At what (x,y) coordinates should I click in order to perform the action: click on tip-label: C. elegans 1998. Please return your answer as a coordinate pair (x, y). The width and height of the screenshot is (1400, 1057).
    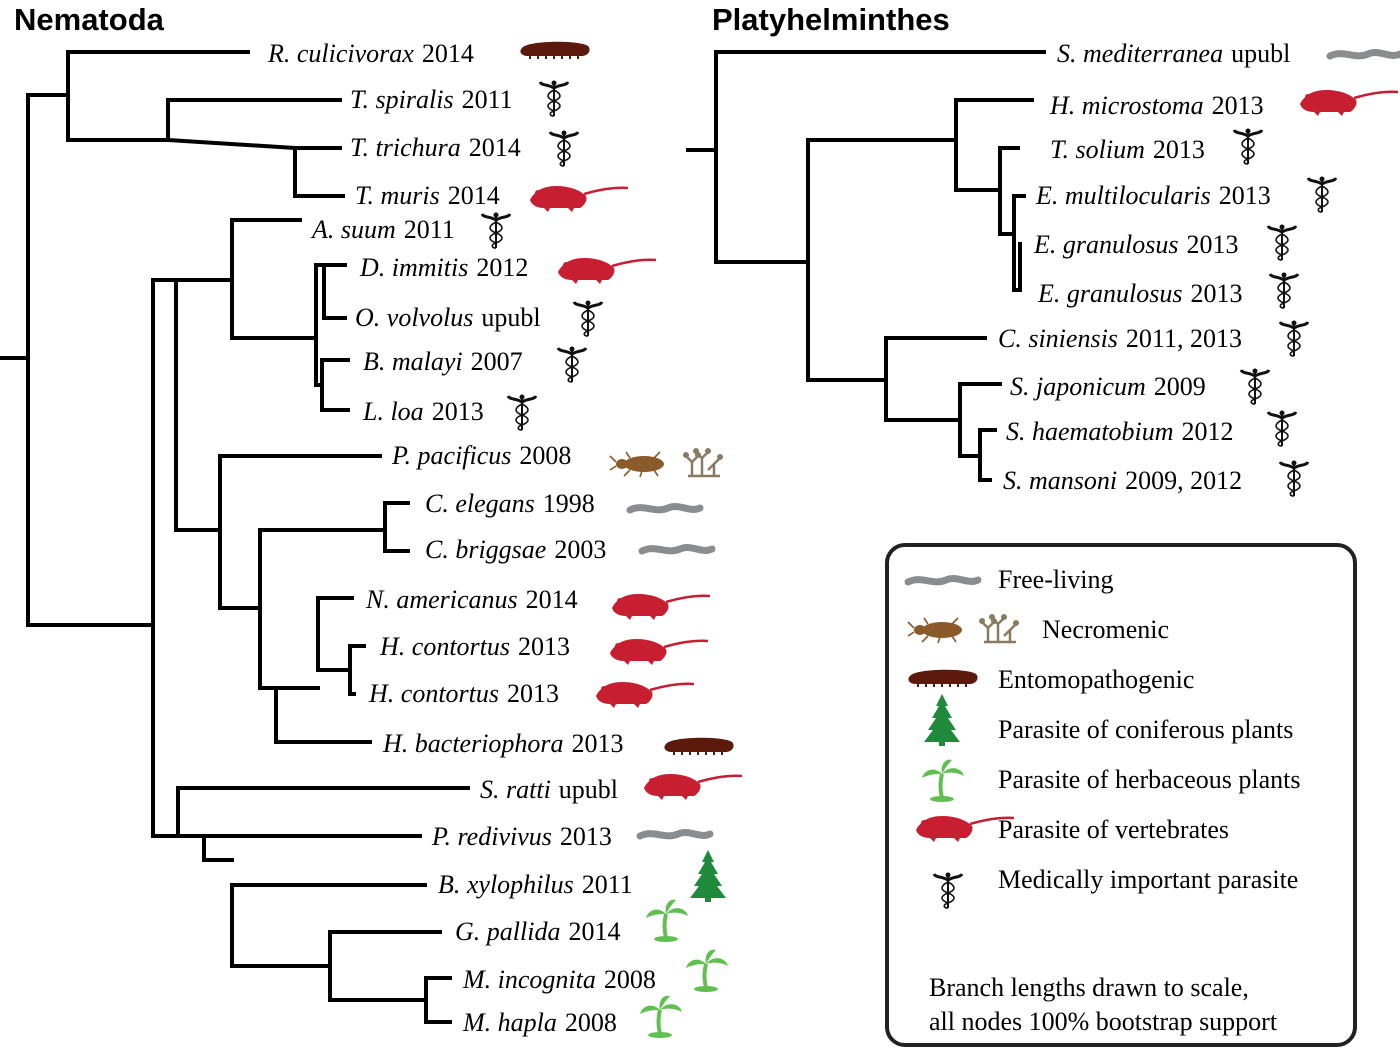
    Looking at the image, I should click on (564, 503).